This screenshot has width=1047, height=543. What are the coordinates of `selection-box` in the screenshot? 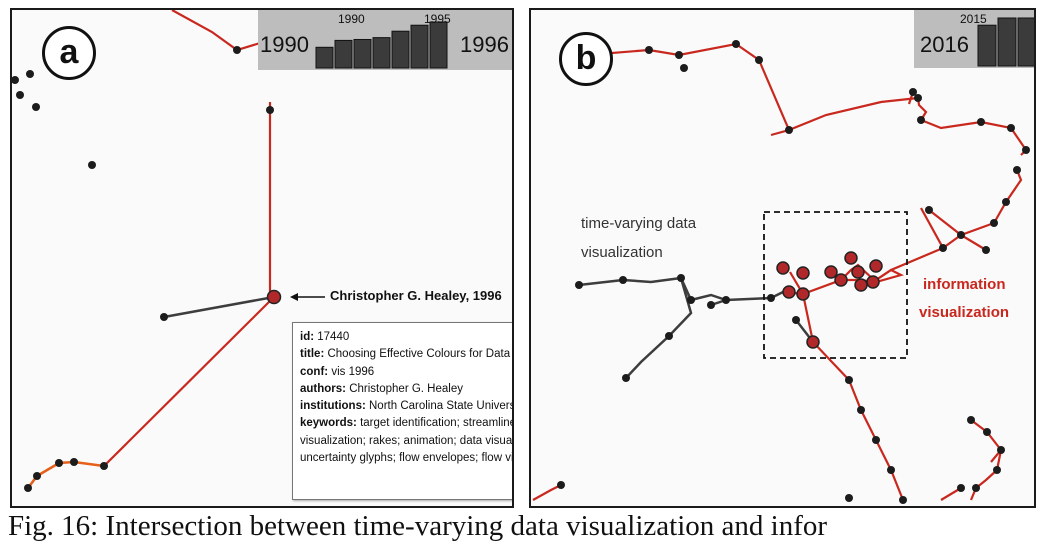 It's located at (835, 285).